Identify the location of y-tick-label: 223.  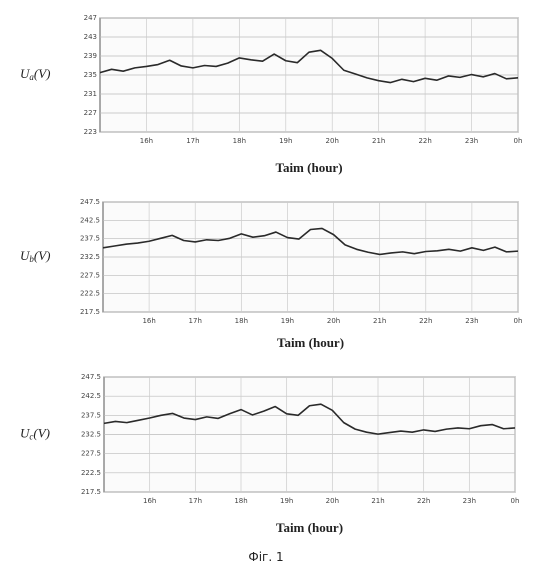
(90, 132).